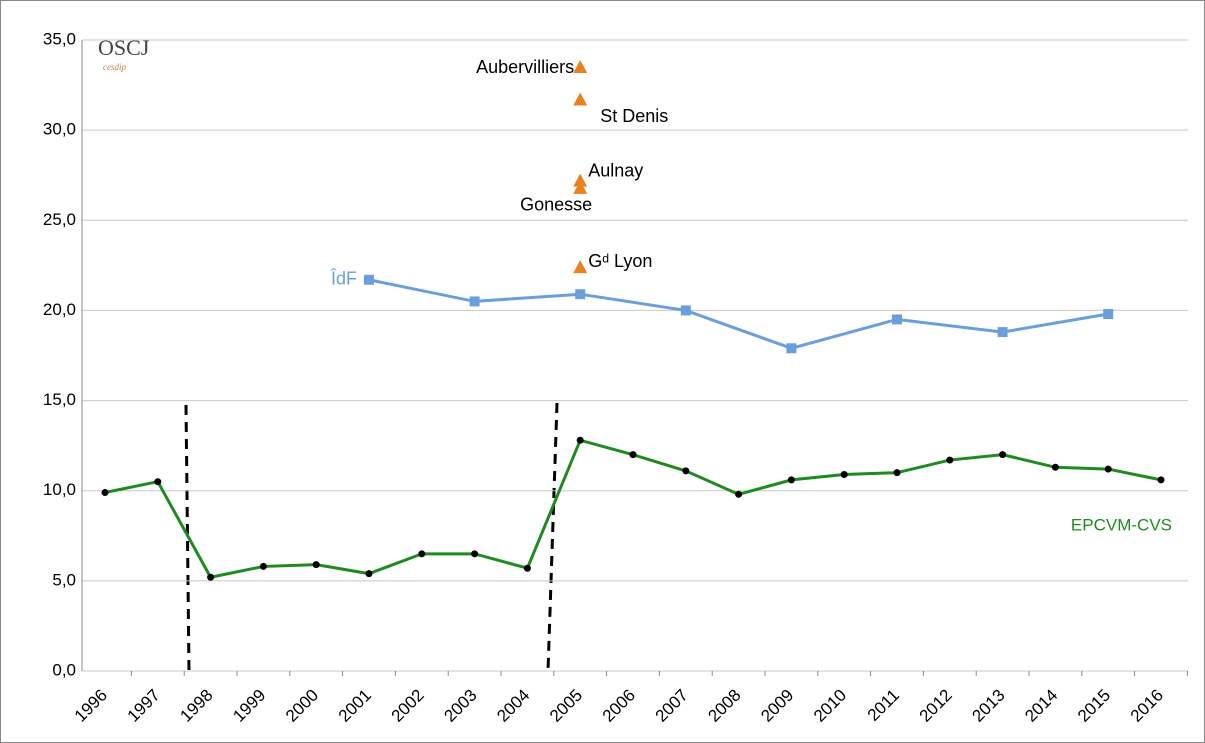 Image resolution: width=1205 pixels, height=743 pixels. Describe the element at coordinates (249, 706) in the screenshot. I see `x-tick-label: 1999` at that location.